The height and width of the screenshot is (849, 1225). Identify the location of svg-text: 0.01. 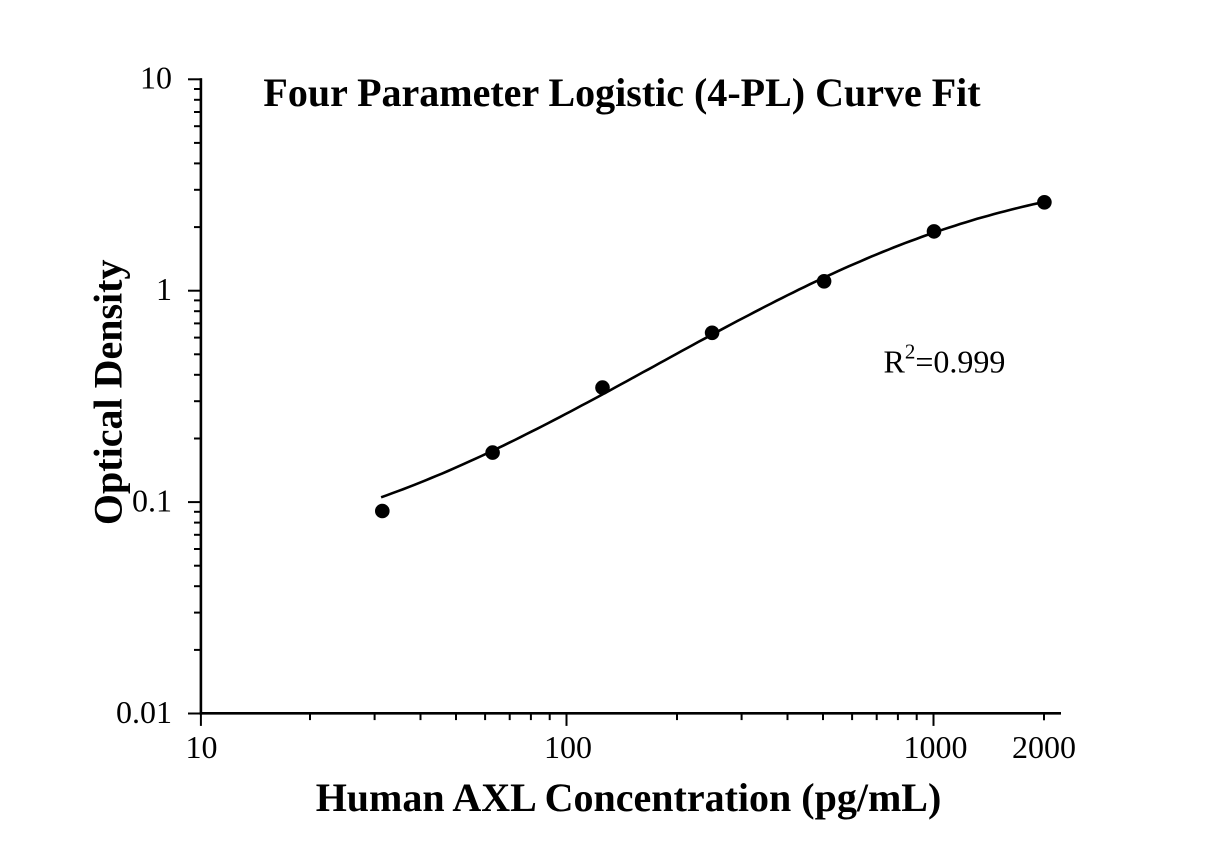
(144, 712).